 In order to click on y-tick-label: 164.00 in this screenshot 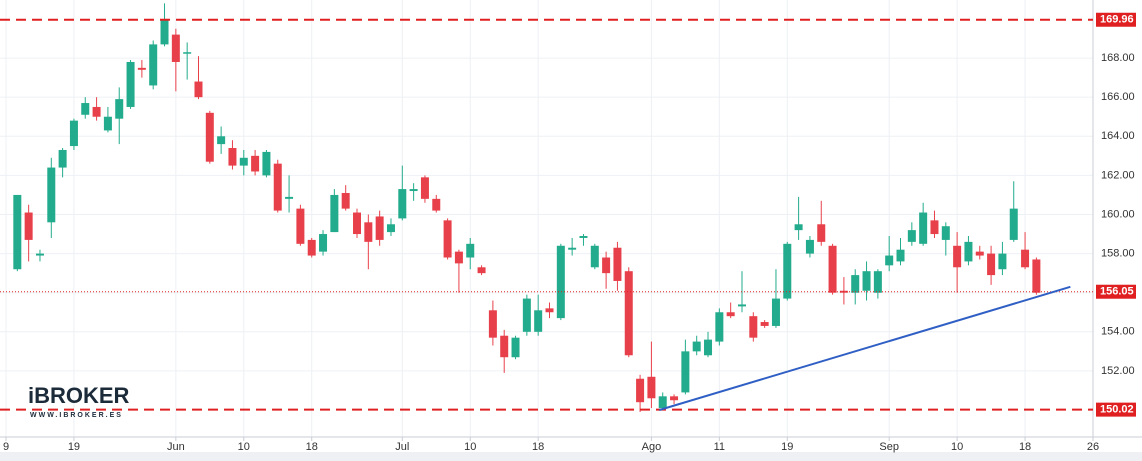, I will do `click(1118, 136)`.